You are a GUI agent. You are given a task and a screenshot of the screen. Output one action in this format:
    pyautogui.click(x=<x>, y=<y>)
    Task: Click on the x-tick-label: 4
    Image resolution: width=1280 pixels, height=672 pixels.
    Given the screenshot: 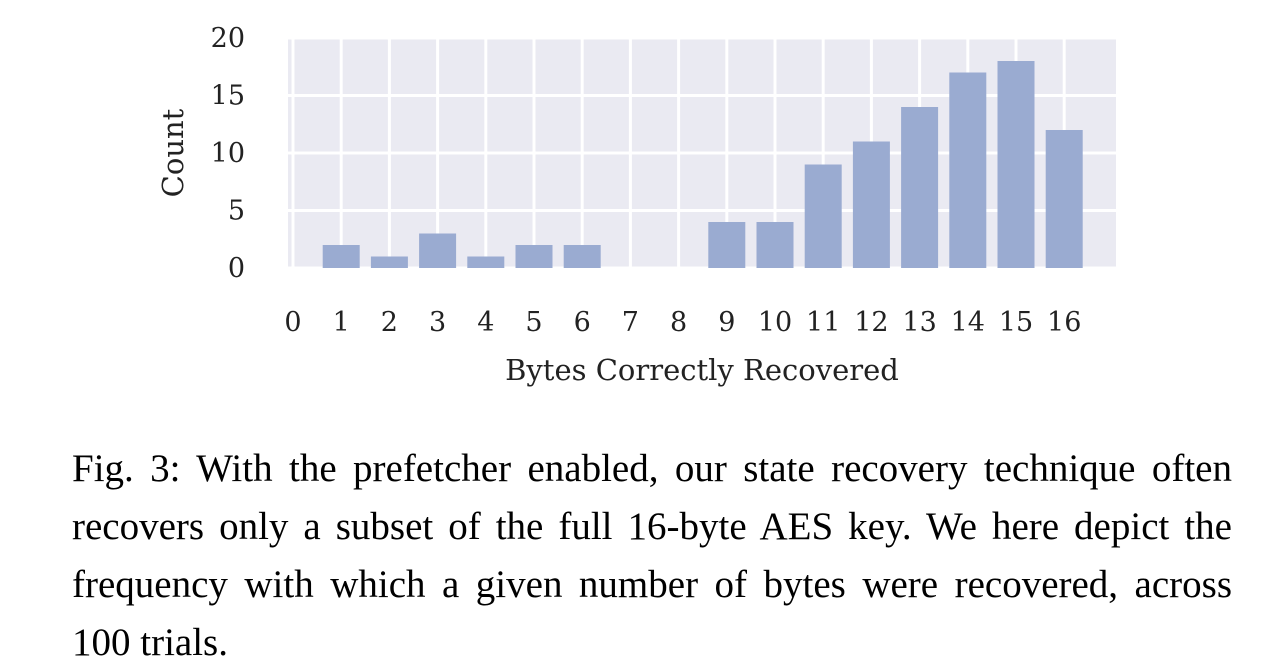 What is the action you would take?
    pyautogui.click(x=485, y=322)
    